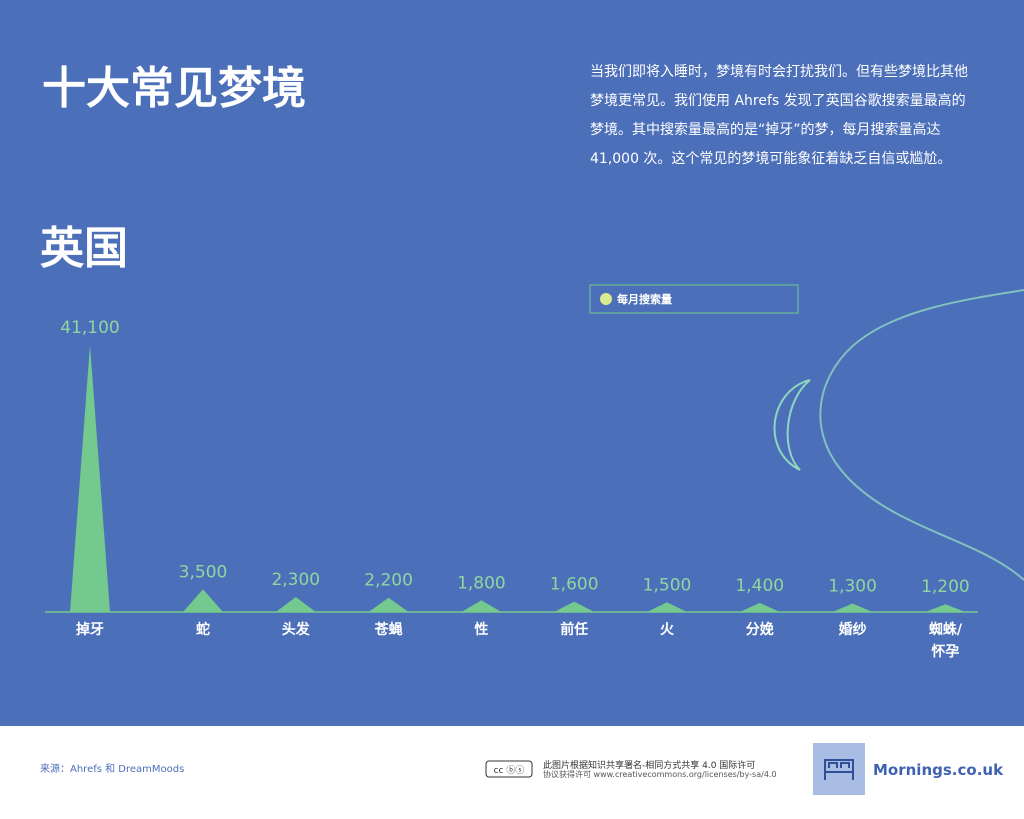 Image resolution: width=1024 pixels, height=819 pixels. Describe the element at coordinates (90, 630) in the screenshot. I see `category-label: 掉牙` at that location.